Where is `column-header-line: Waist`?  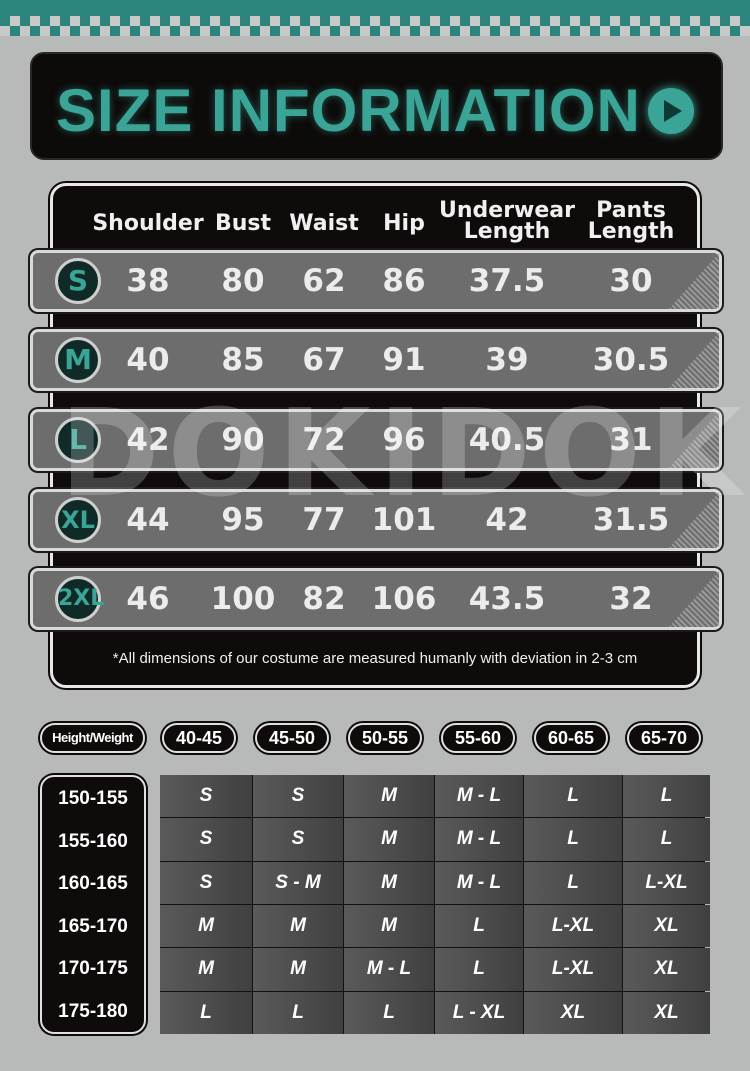
column-header-line: Waist is located at coordinates (324, 223).